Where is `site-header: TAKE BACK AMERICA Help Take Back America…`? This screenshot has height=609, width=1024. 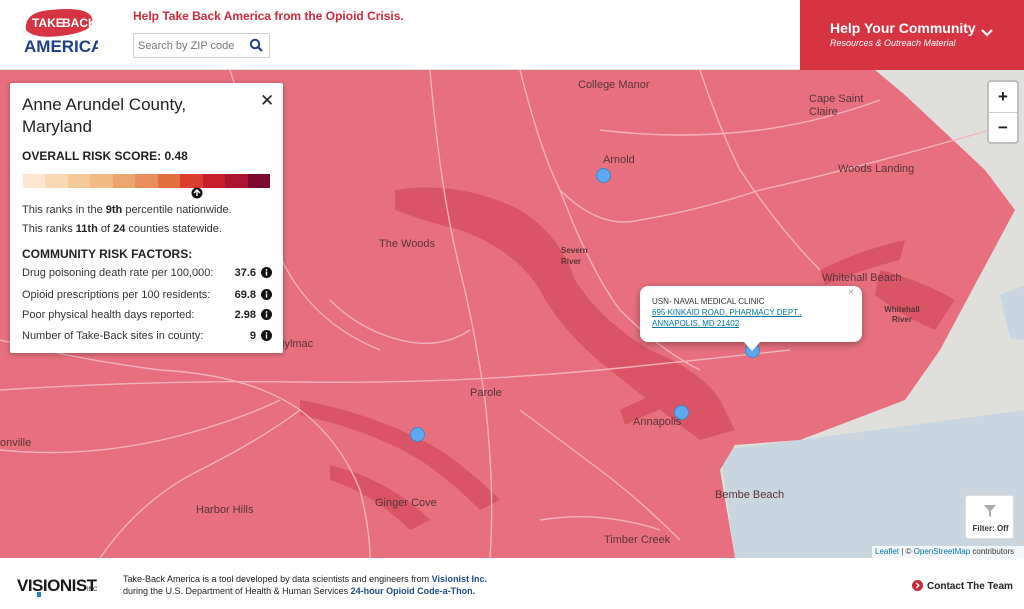 site-header: TAKE BACK AMERICA Help Take Back America… is located at coordinates (512, 35).